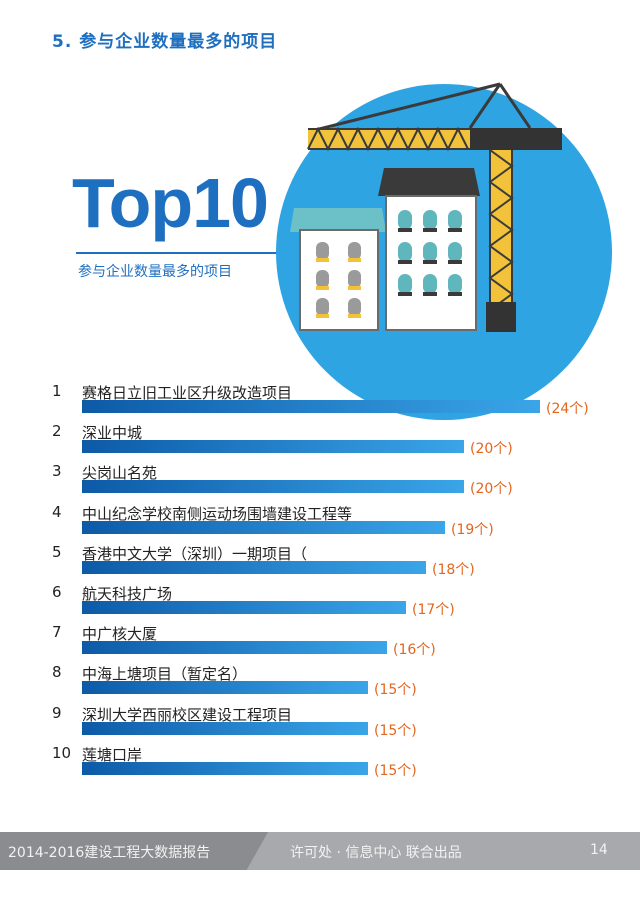 Image resolution: width=640 pixels, height=908 pixels. Describe the element at coordinates (57, 431) in the screenshot. I see `rank-number: 2` at that location.